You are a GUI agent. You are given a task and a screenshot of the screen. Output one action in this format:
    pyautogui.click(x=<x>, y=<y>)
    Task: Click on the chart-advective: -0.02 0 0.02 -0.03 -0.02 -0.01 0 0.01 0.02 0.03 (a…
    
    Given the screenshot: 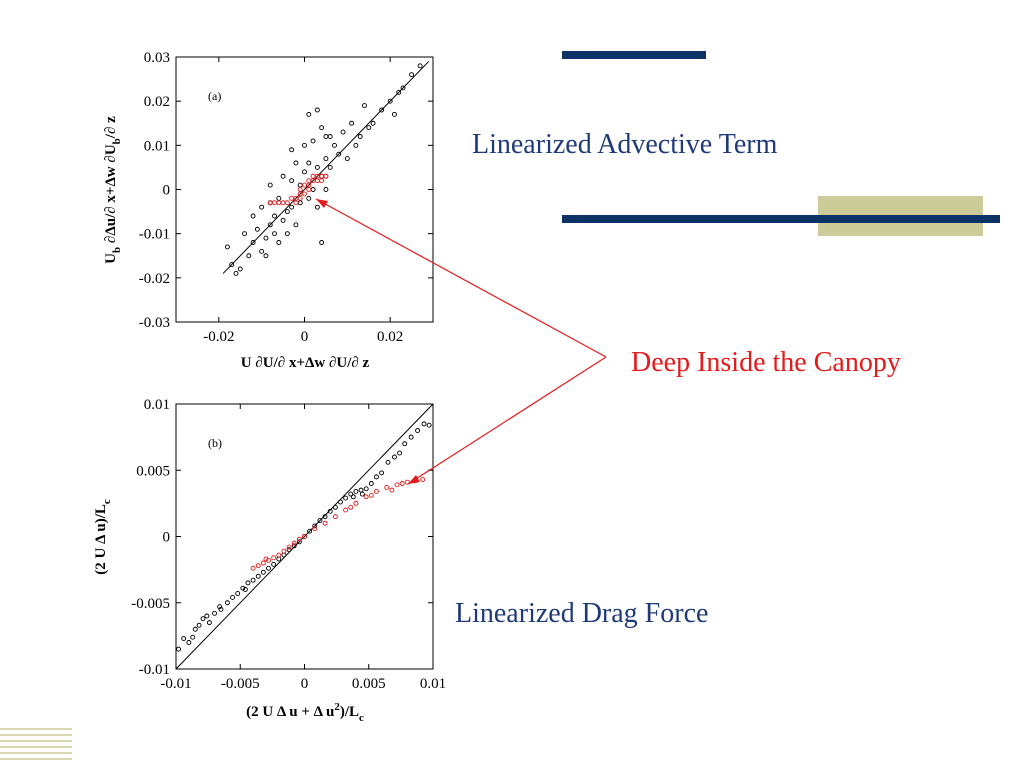 What is the action you would take?
    pyautogui.click(x=268, y=210)
    